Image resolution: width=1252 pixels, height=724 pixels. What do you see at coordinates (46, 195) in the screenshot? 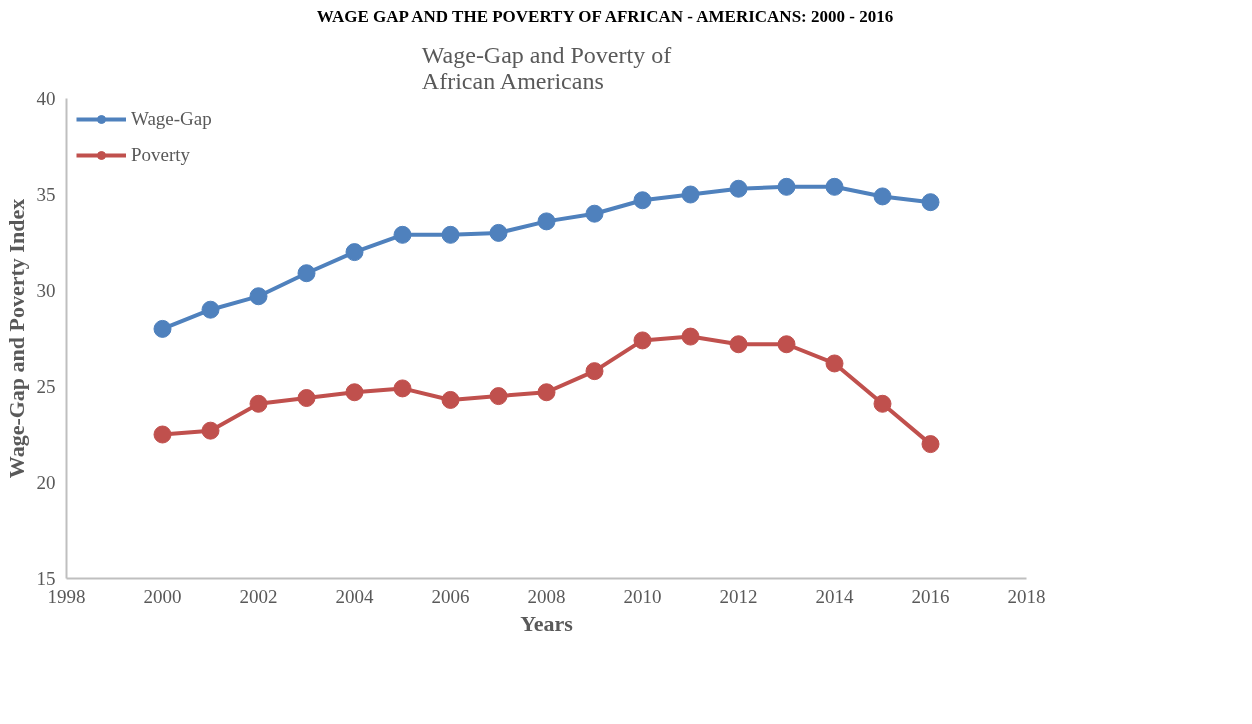
I see `y-tick-label: 35` at bounding box center [46, 195].